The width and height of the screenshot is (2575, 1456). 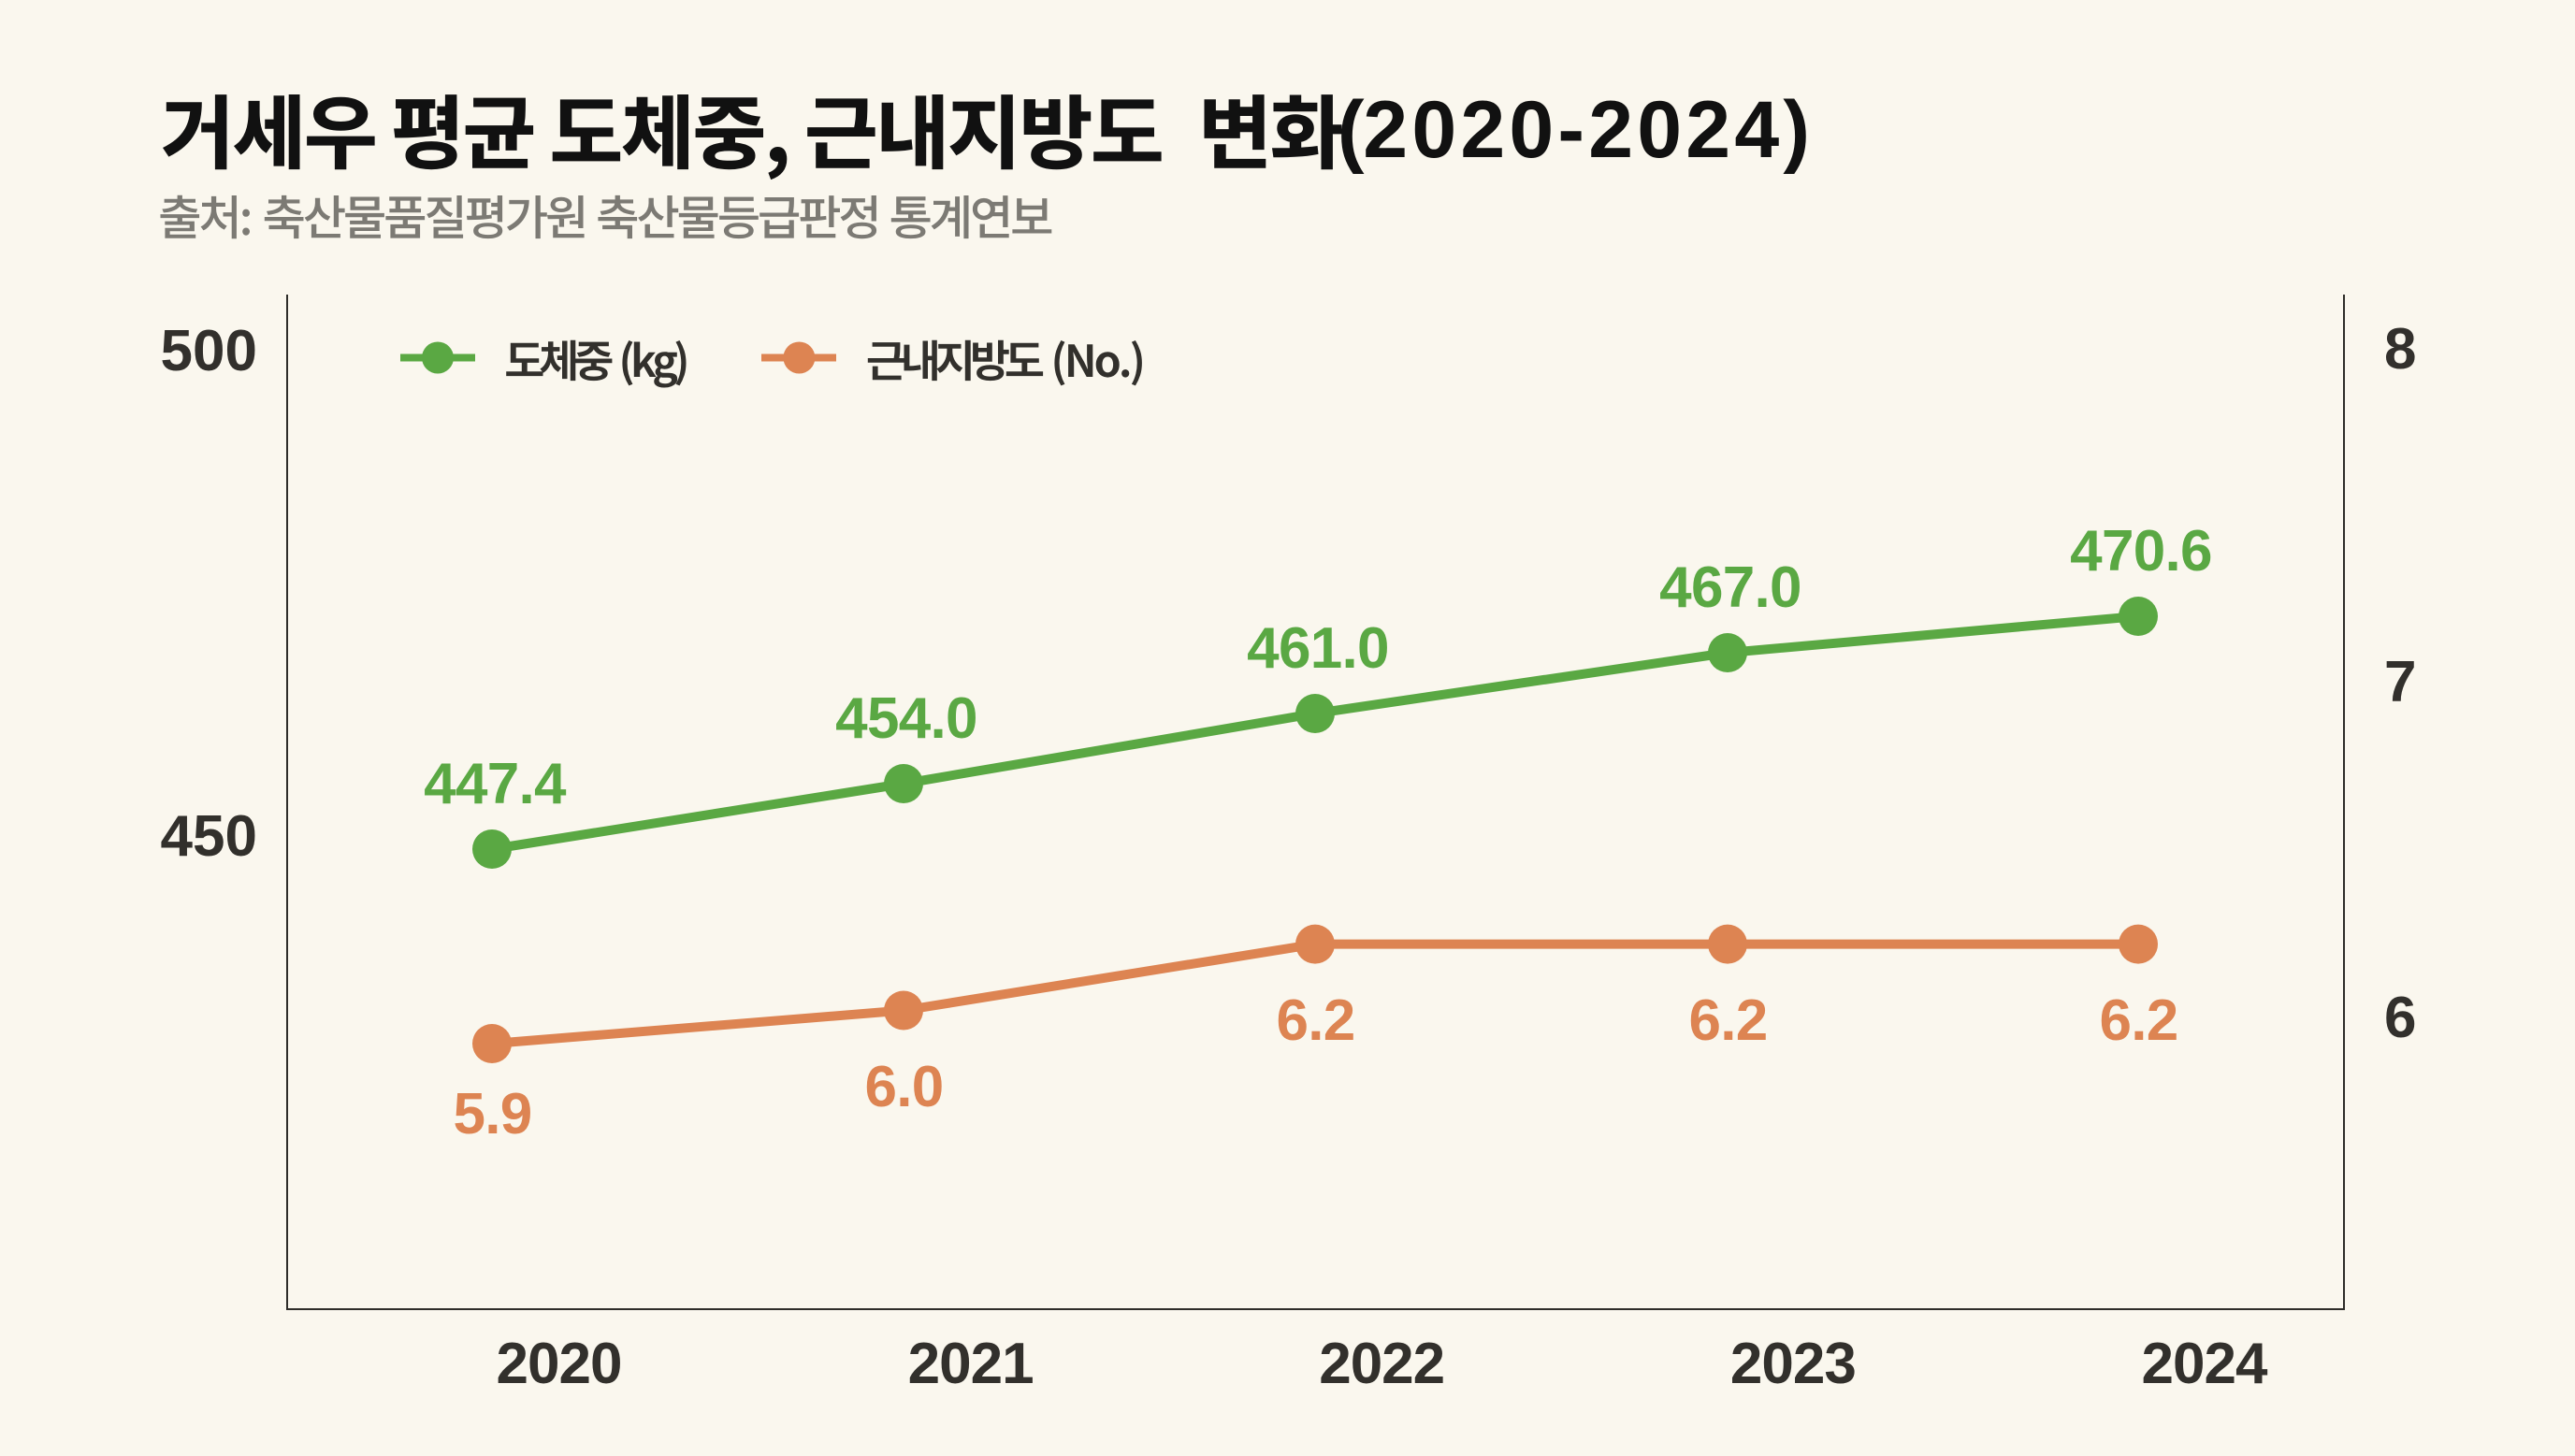 What do you see at coordinates (1793, 1364) in the screenshot?
I see `svg-text: 2023` at bounding box center [1793, 1364].